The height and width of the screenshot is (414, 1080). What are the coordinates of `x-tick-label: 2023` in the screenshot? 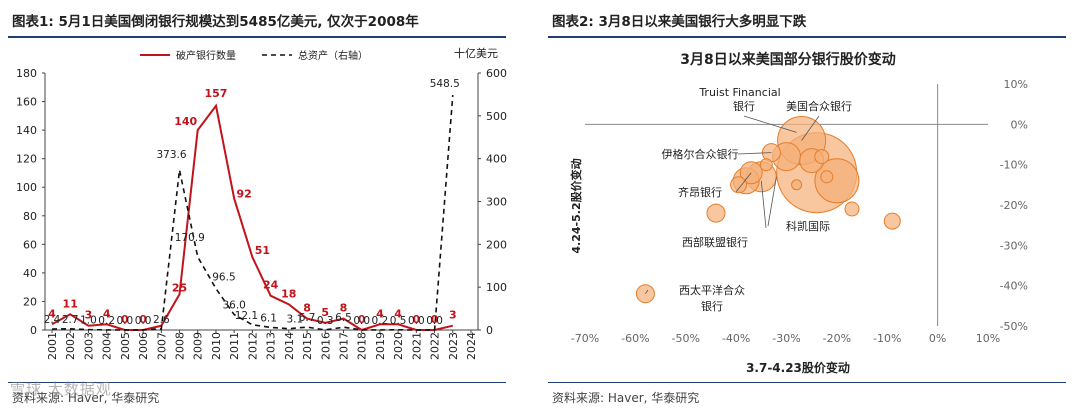 It's located at (453, 346).